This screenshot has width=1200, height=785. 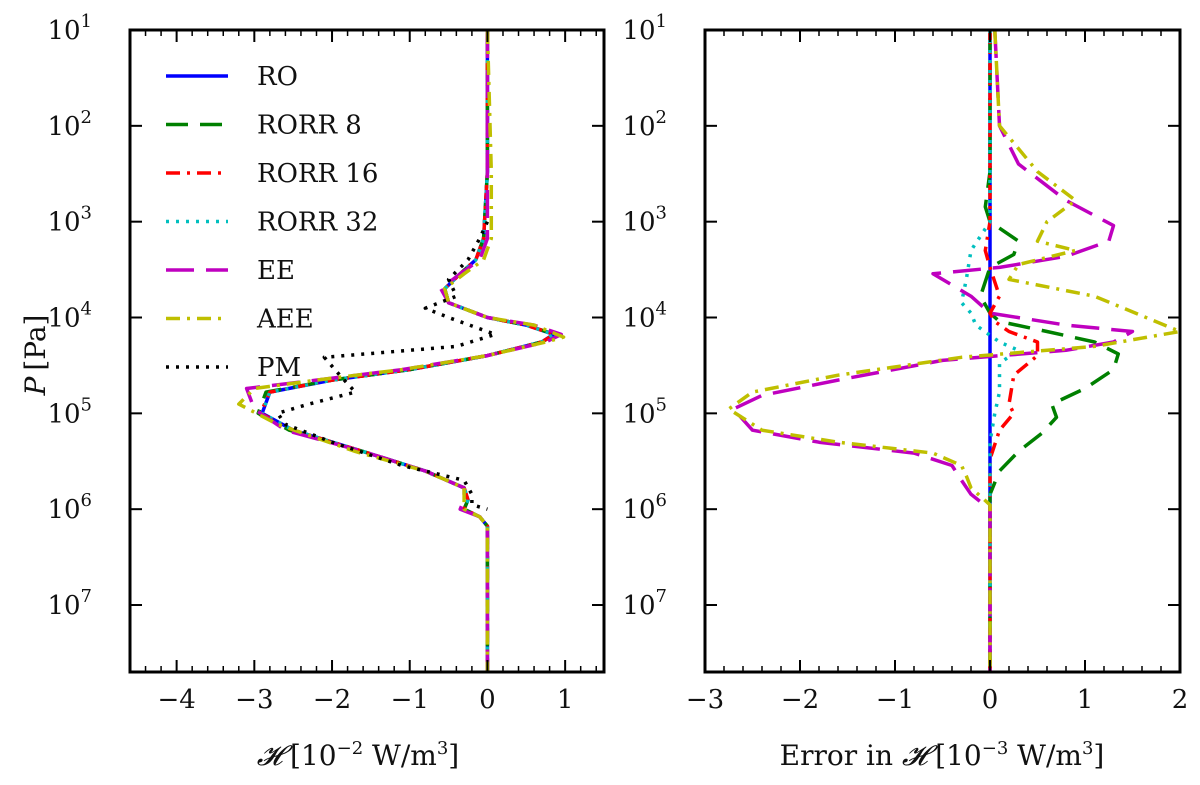 What do you see at coordinates (69, 603) in the screenshot?
I see `left-y-tick-label: 10⁷` at bounding box center [69, 603].